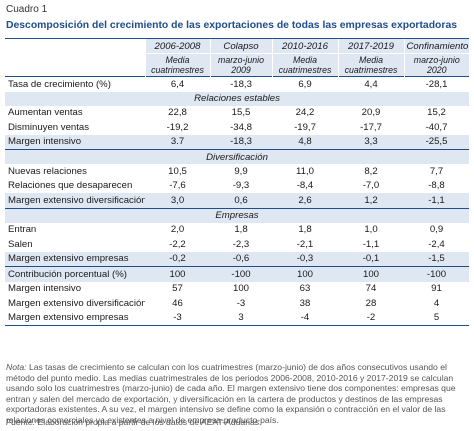 This screenshot has height=431, width=474. I want to click on cell: -2,1, so click(305, 244).